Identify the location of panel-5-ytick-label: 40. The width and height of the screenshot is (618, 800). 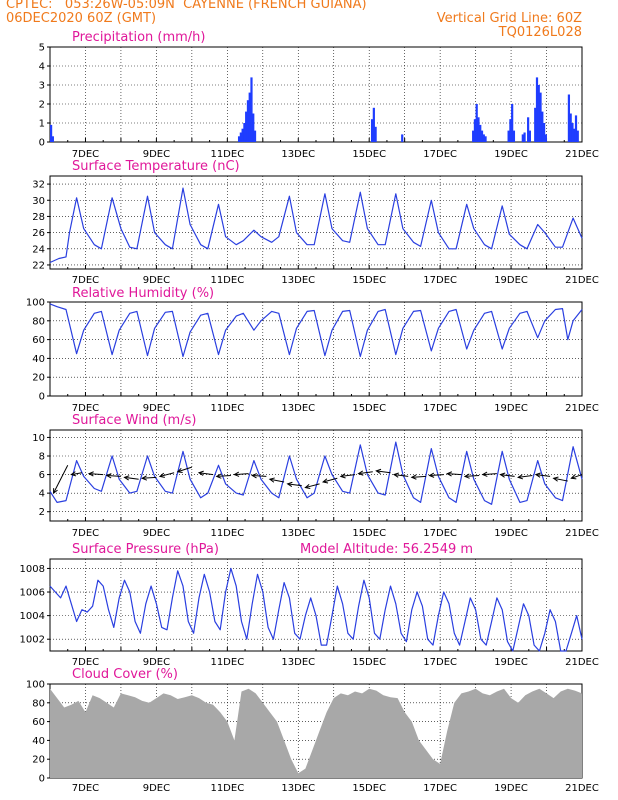
(38, 741).